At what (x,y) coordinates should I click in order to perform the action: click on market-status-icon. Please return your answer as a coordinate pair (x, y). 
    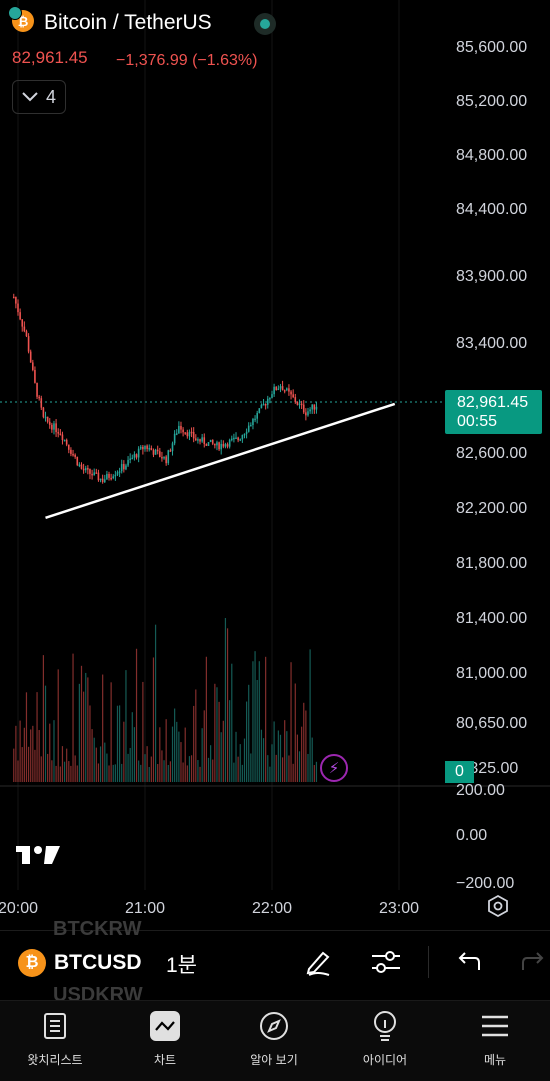
    Looking at the image, I should click on (265, 24).